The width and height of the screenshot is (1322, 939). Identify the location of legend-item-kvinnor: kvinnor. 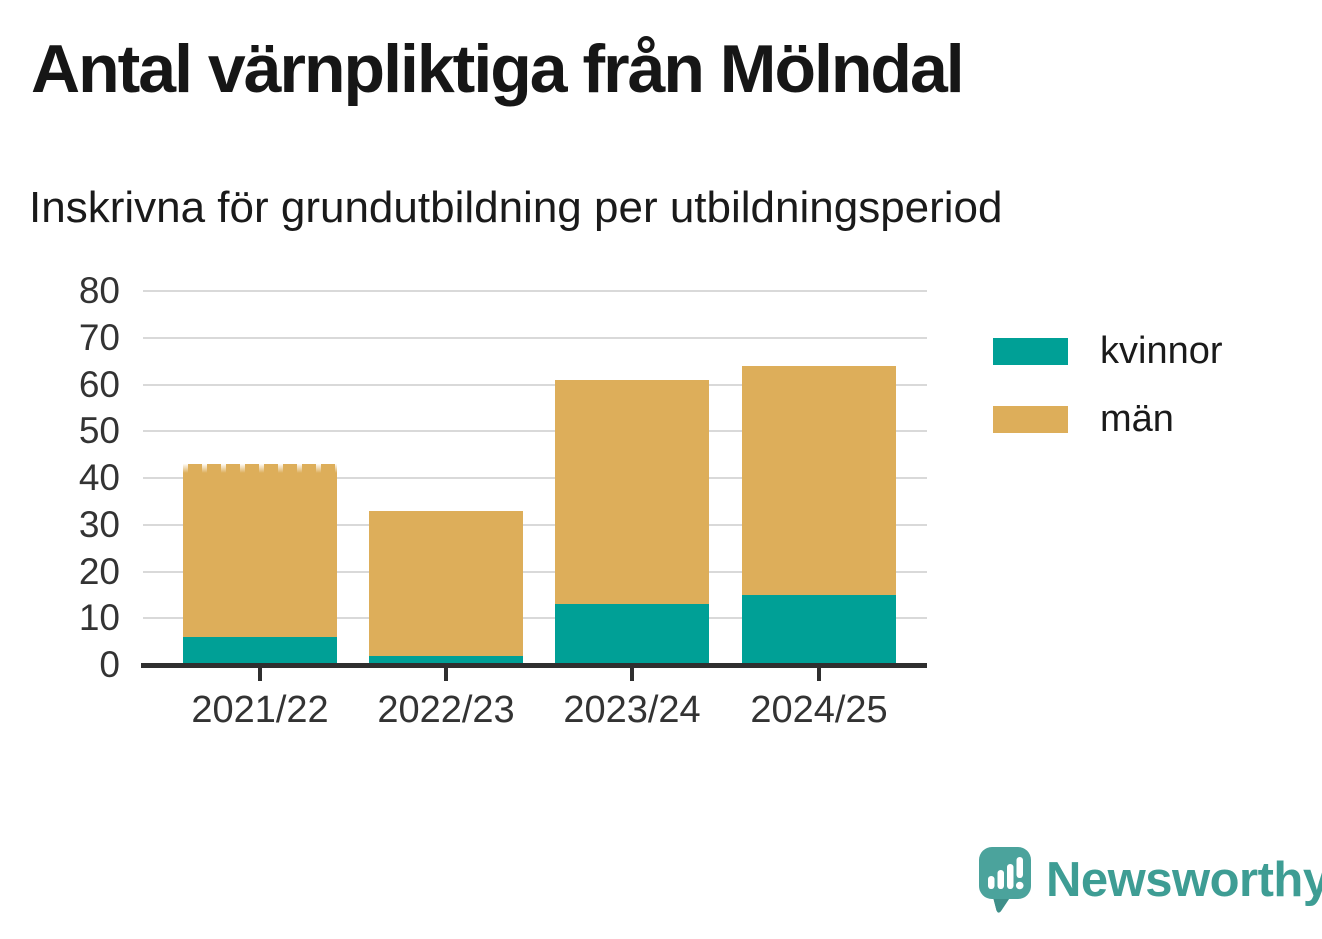
(1108, 351).